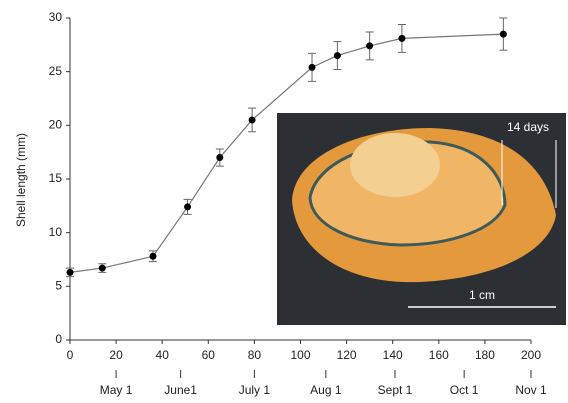  What do you see at coordinates (56, 17) in the screenshot?
I see `y-tick-label: 30` at bounding box center [56, 17].